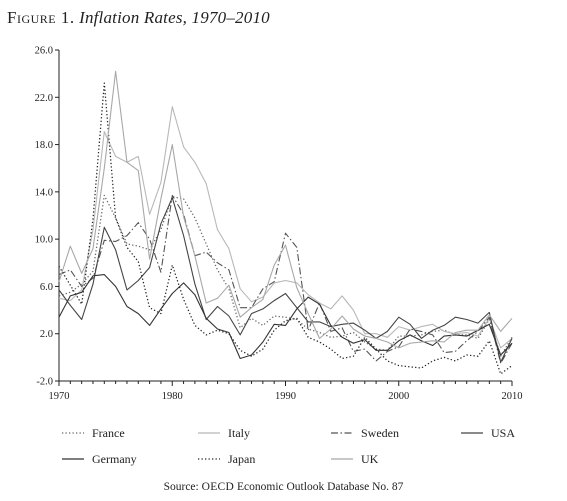 The width and height of the screenshot is (567, 501). What do you see at coordinates (59, 396) in the screenshot?
I see `x-tick-label: 1970` at bounding box center [59, 396].